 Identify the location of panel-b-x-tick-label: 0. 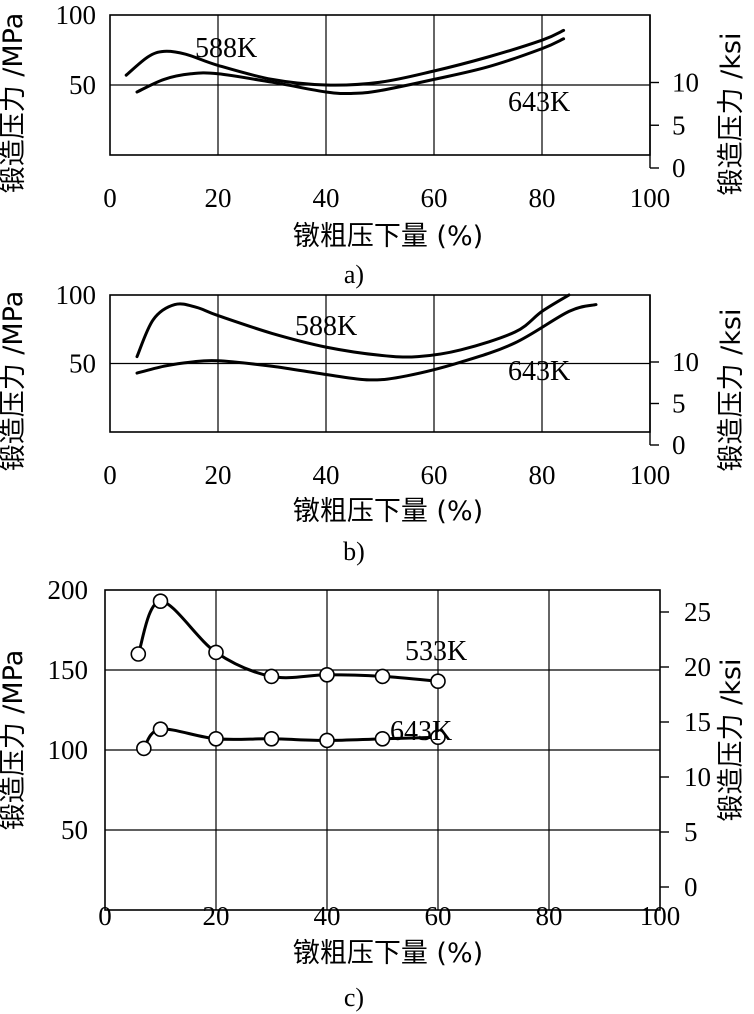
(110, 475).